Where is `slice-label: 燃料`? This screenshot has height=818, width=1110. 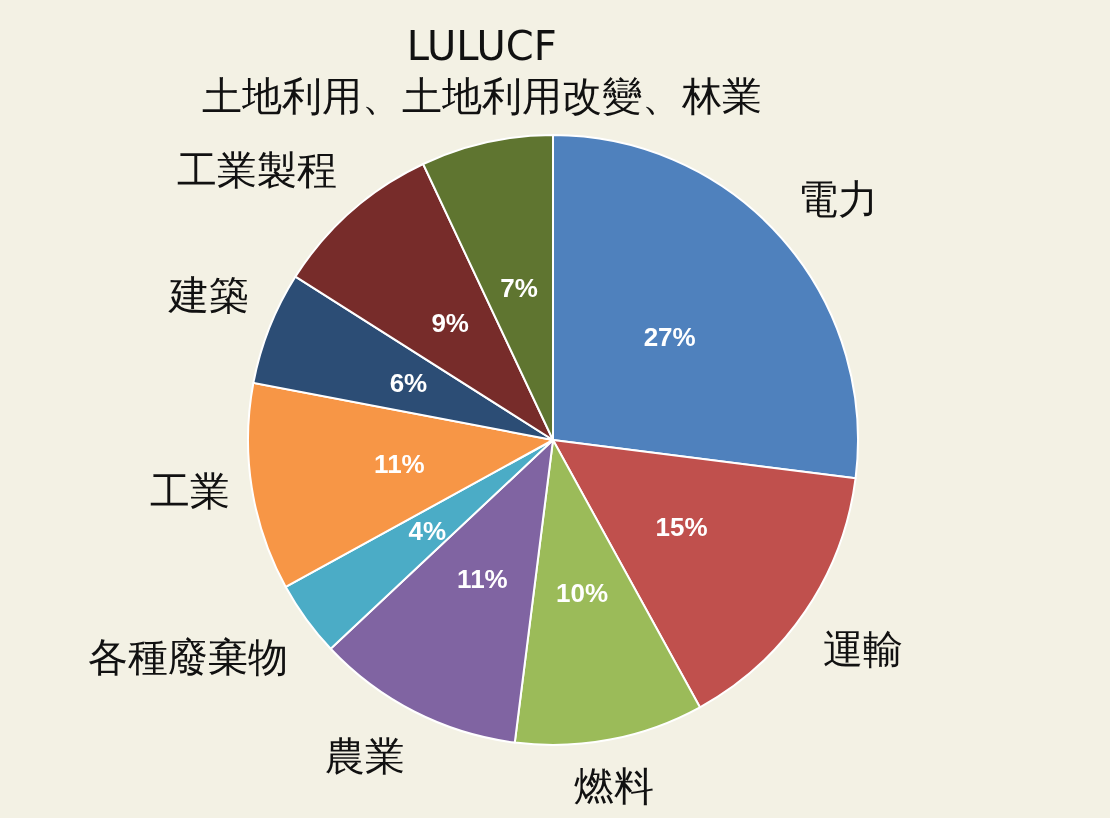
slice-label: 燃料 is located at coordinates (614, 786).